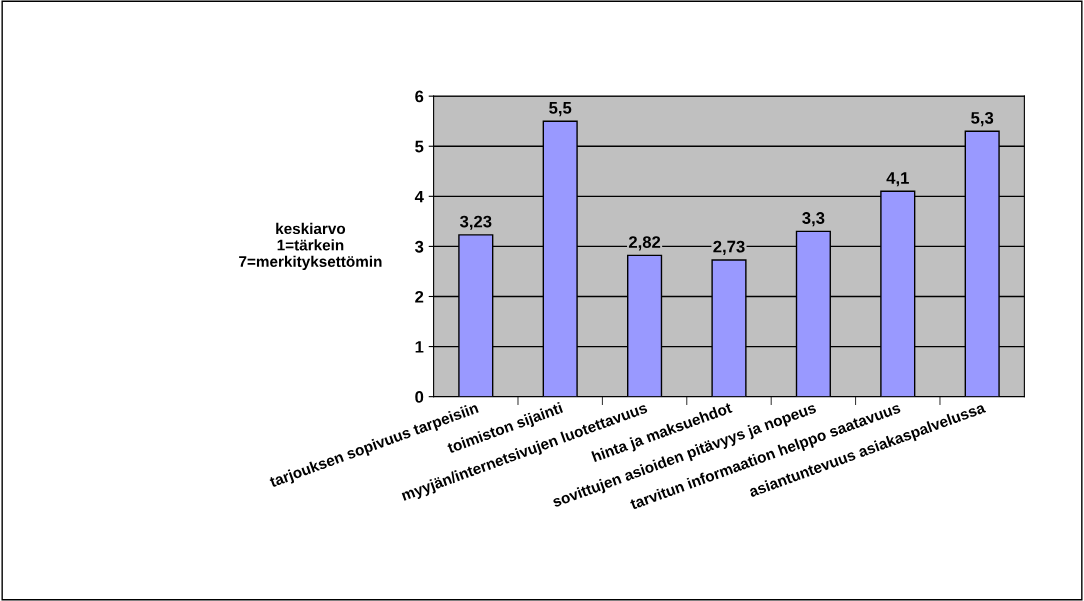  I want to click on y-tick-label: 3, so click(419, 246).